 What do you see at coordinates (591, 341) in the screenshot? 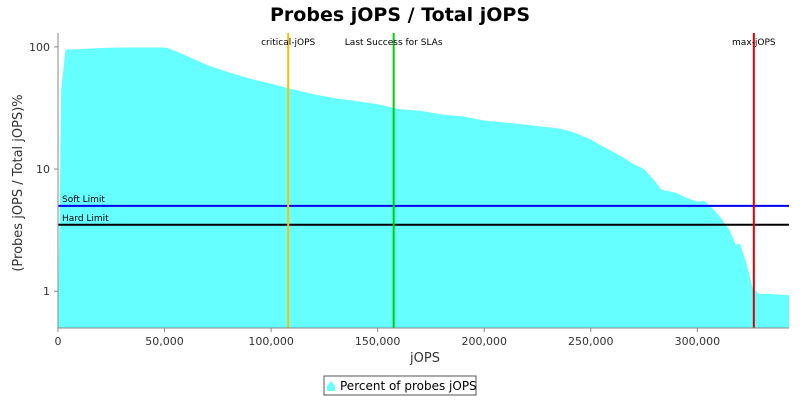
I see `x-tick-label-5: 250,000` at bounding box center [591, 341].